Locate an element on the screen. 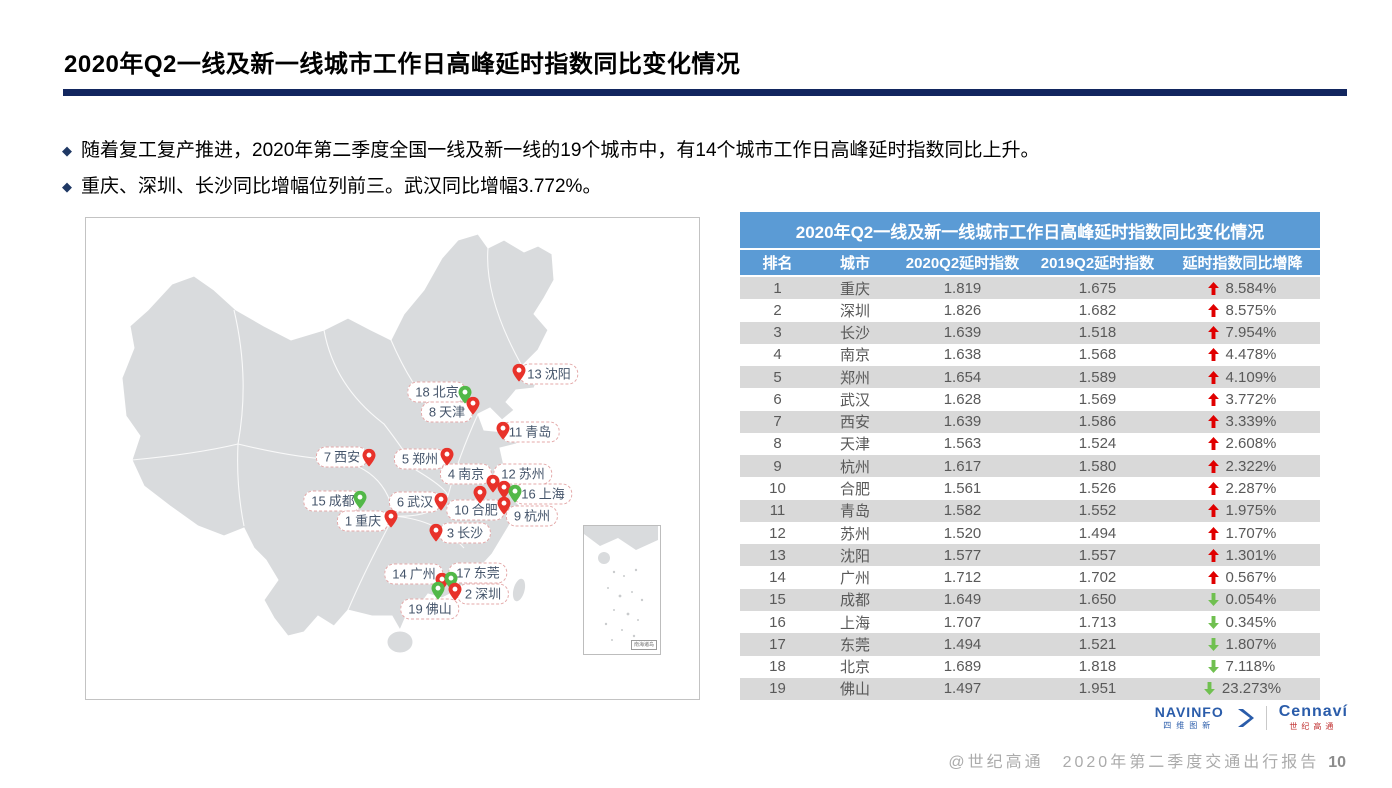 This screenshot has width=1392, height=788. city-rank: 10 is located at coordinates (461, 510).